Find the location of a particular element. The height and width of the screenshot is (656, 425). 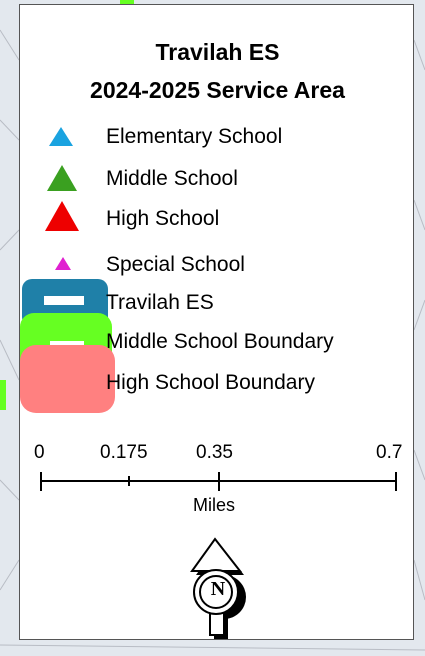

map-title-line1: Travilah ES is located at coordinates (217, 52).